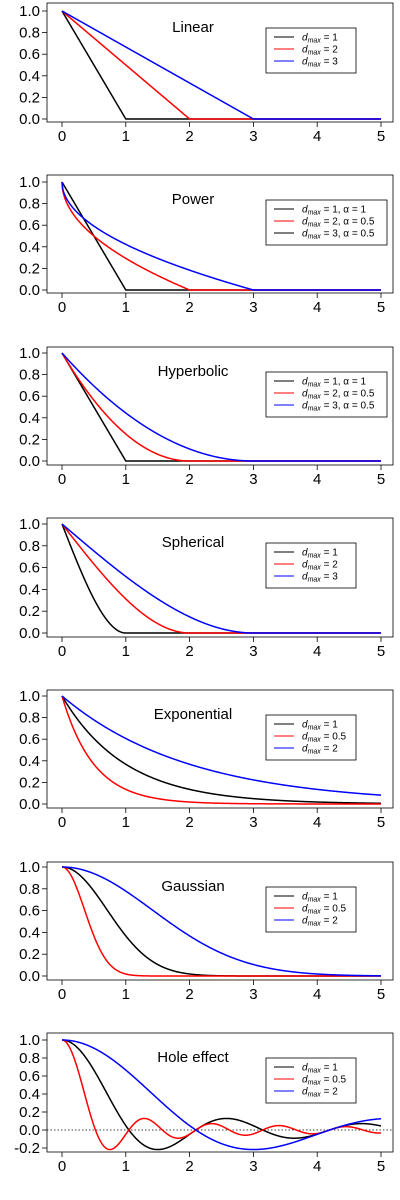  Describe the element at coordinates (320, 63) in the screenshot. I see `legend-entry: dmax = 3` at that location.